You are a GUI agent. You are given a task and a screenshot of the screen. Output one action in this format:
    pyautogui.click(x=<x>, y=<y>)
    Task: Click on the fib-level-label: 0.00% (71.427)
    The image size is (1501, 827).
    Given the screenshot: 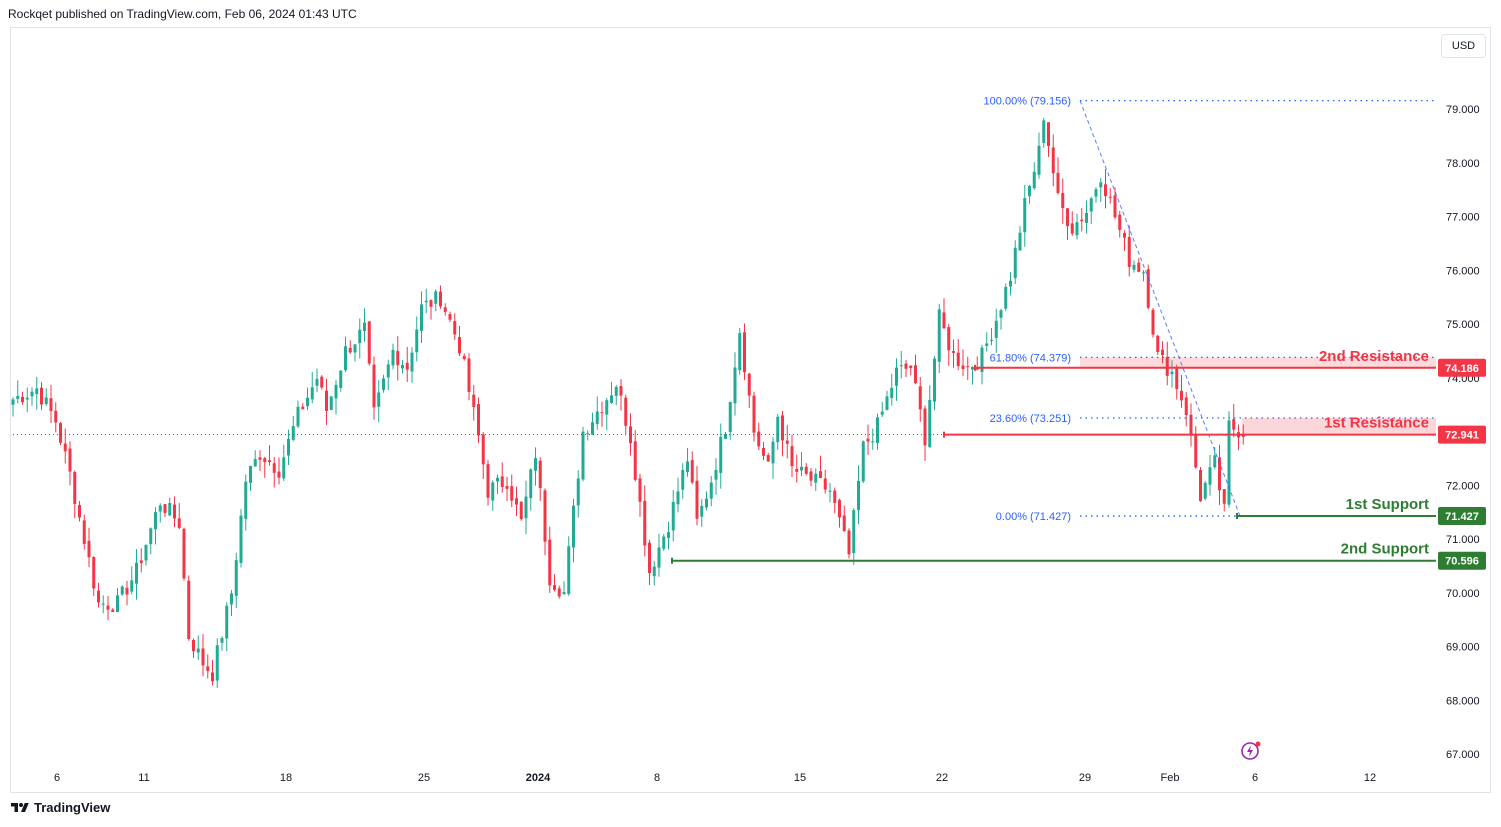 What is the action you would take?
    pyautogui.click(x=1033, y=517)
    